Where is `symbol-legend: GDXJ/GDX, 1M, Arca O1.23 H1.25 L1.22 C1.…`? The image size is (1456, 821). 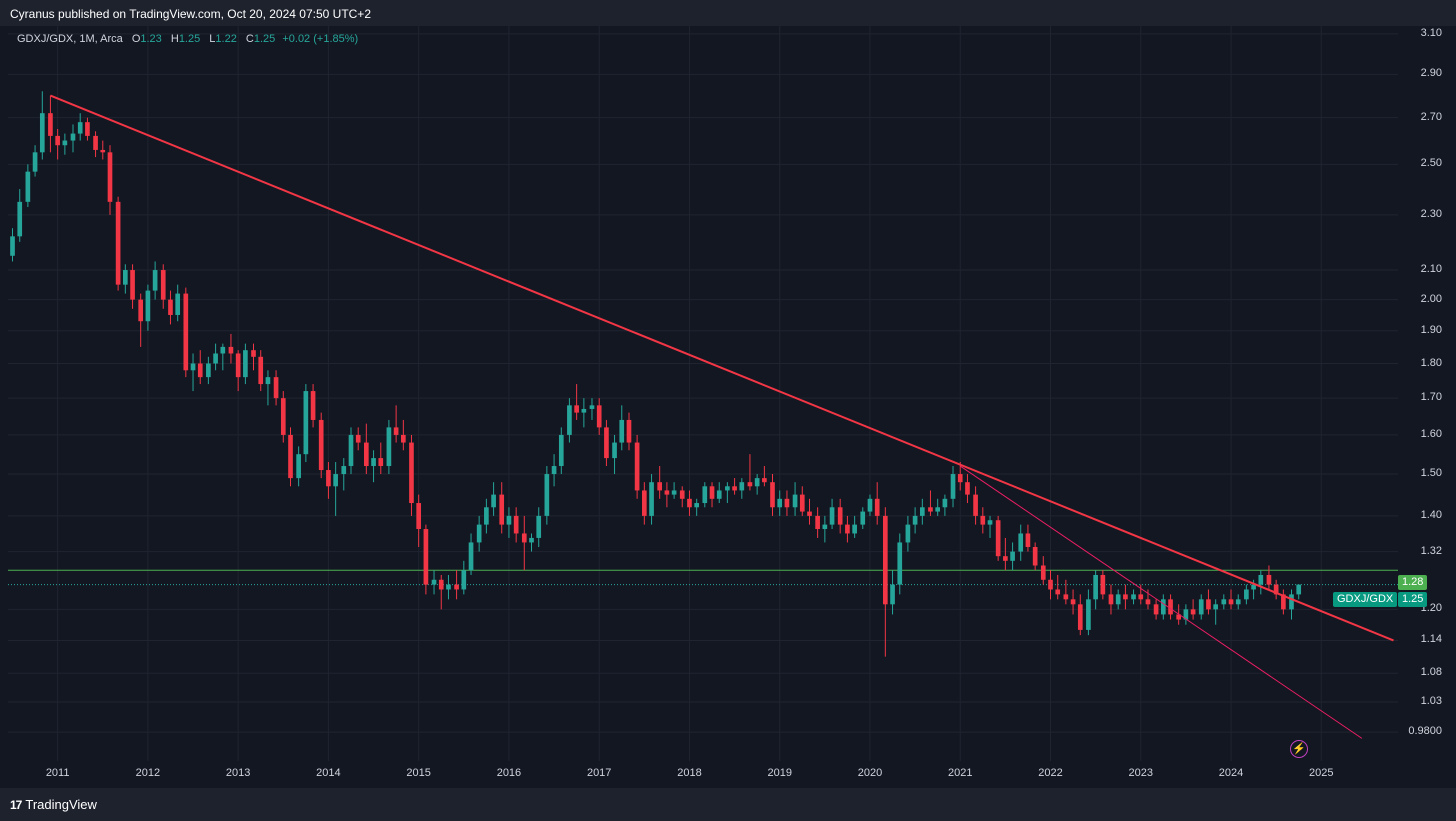
symbol-legend: GDXJ/GDX, 1M, Arca O1.23 H1.25 L1.22 C1.… is located at coordinates (187, 39).